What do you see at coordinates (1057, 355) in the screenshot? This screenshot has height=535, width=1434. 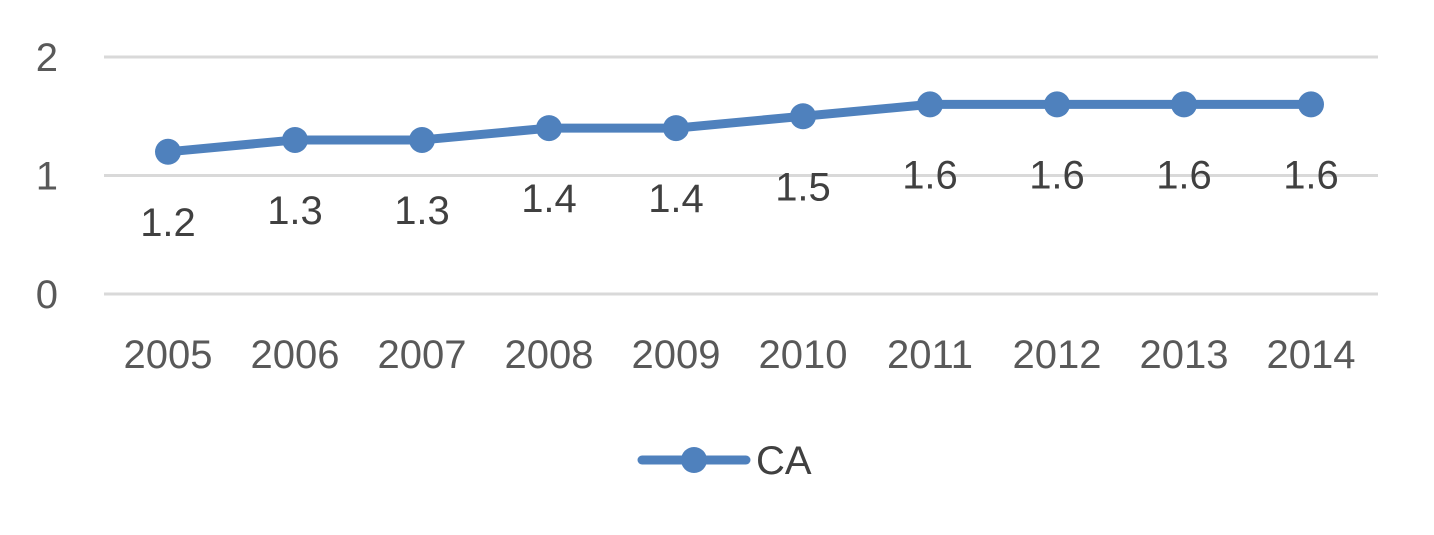 I see `x-tick-label: 2012` at bounding box center [1057, 355].